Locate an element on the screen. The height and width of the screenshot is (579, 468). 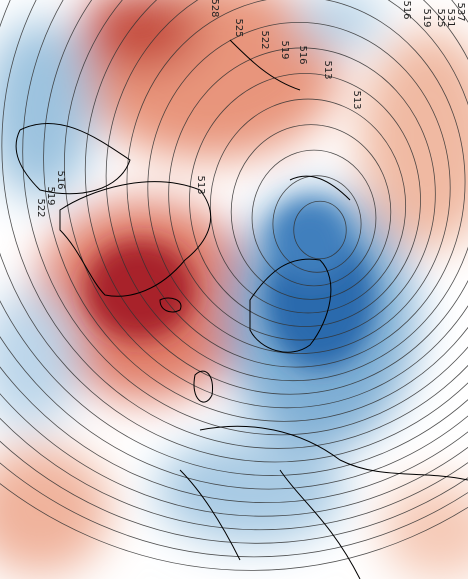
contour-label: 537 is located at coordinates (460, 11).